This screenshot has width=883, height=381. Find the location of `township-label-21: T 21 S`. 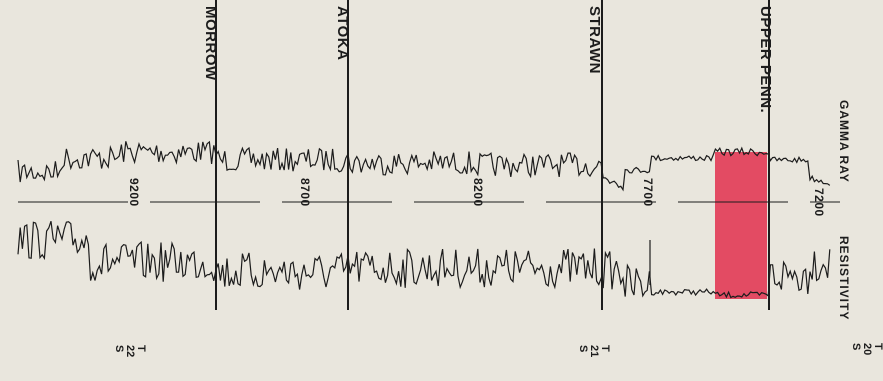

township-label-21: T 21 S is located at coordinates (594, 351).